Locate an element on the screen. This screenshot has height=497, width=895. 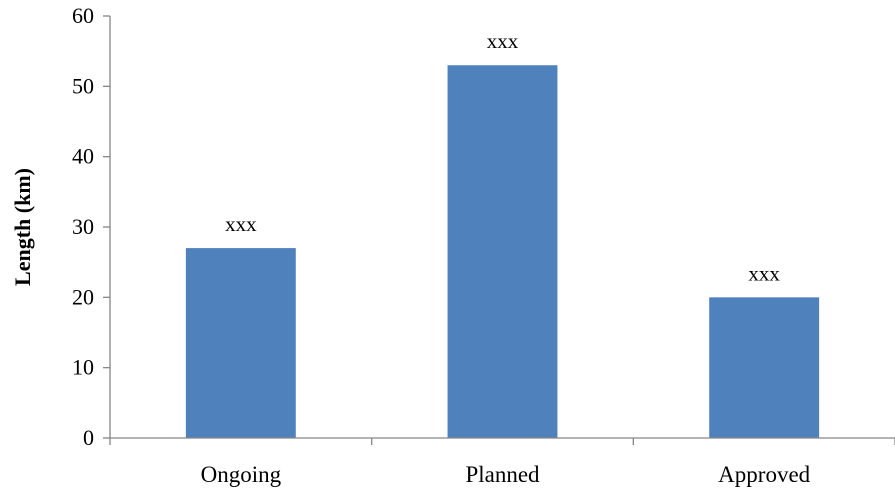
y-tick-label: 50 is located at coordinates (83, 85).